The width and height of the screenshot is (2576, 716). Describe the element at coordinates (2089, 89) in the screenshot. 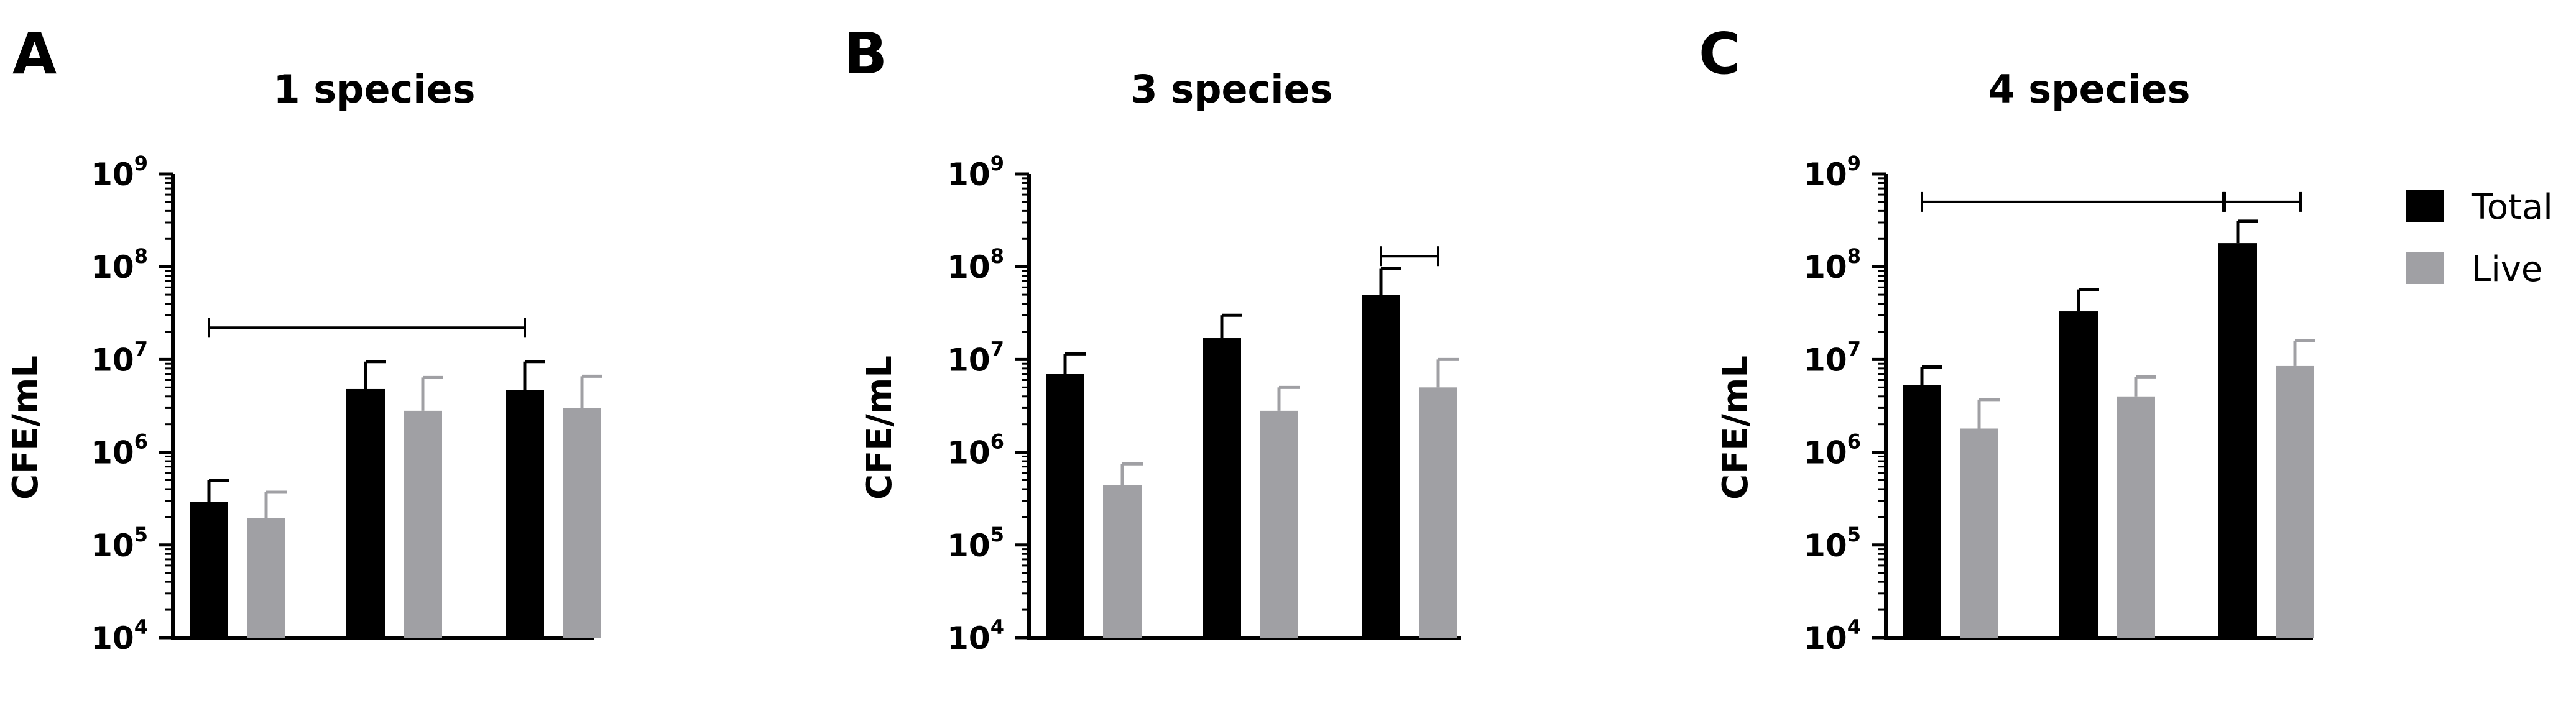

I see `chart-title-c: 4 species` at that location.